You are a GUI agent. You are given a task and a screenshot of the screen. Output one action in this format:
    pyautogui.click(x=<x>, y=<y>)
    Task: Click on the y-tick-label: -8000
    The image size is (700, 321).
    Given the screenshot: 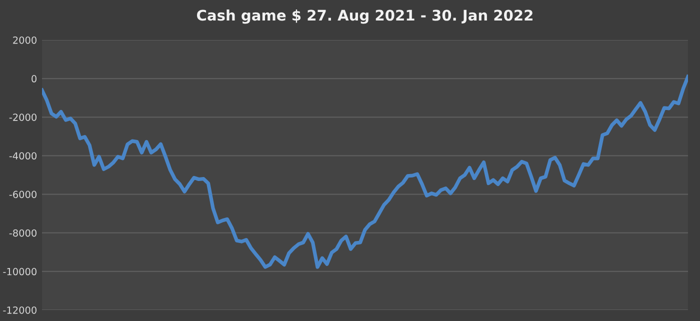 What is the action you would take?
    pyautogui.click(x=22, y=233)
    